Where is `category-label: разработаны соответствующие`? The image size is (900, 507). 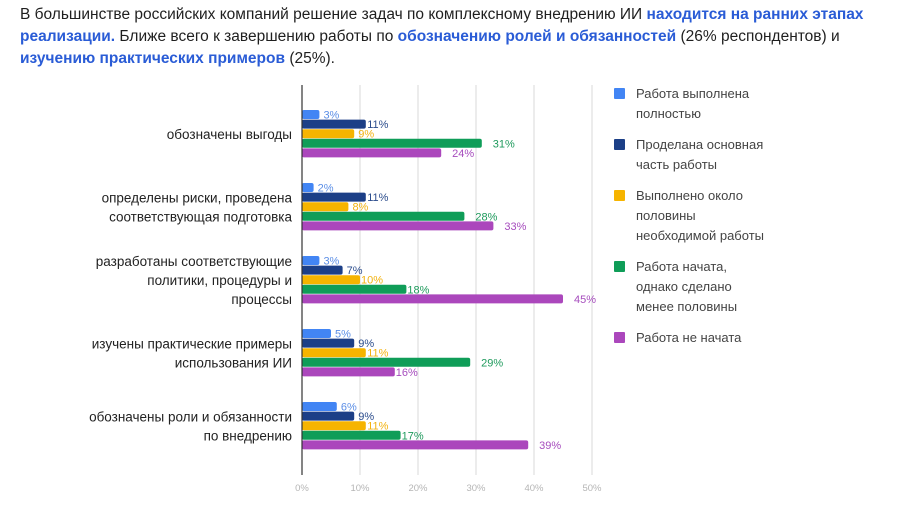
category-label: разработаны соответствующие is located at coordinates (194, 261).